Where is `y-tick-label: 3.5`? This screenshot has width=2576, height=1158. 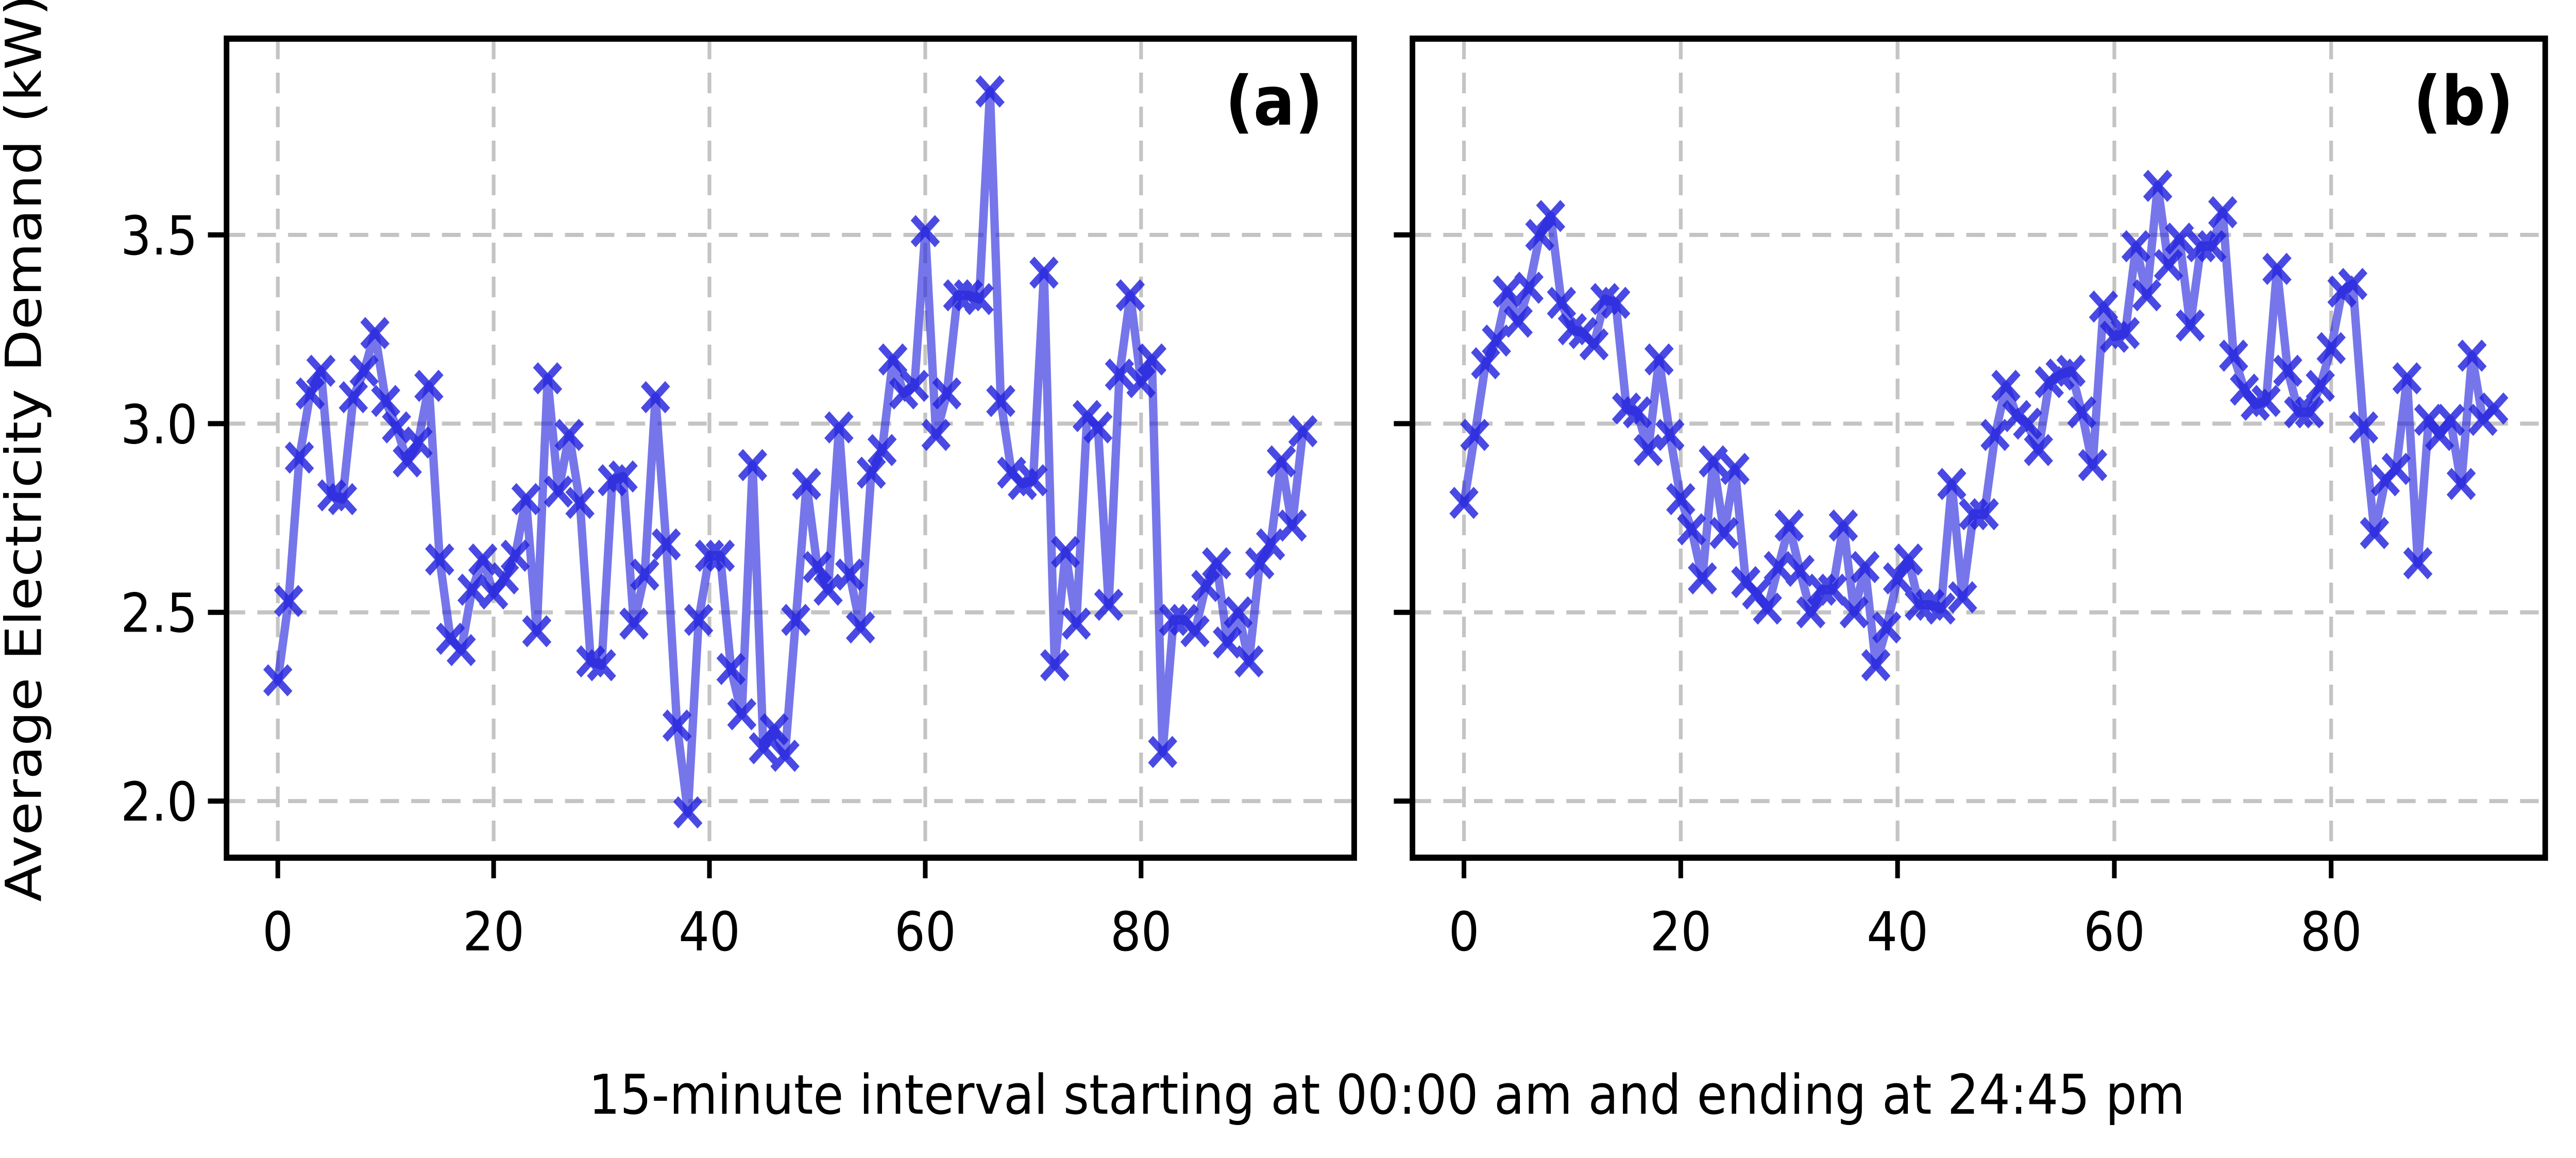
y-tick-label: 3.5 is located at coordinates (159, 237).